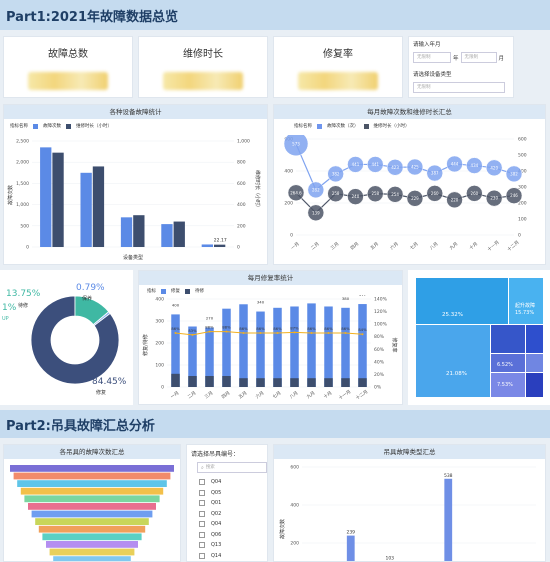 This screenshot has height=562, width=550. Describe the element at coordinates (270, 278) in the screenshot. I see `panel-title: 每月修复率统计` at that location.